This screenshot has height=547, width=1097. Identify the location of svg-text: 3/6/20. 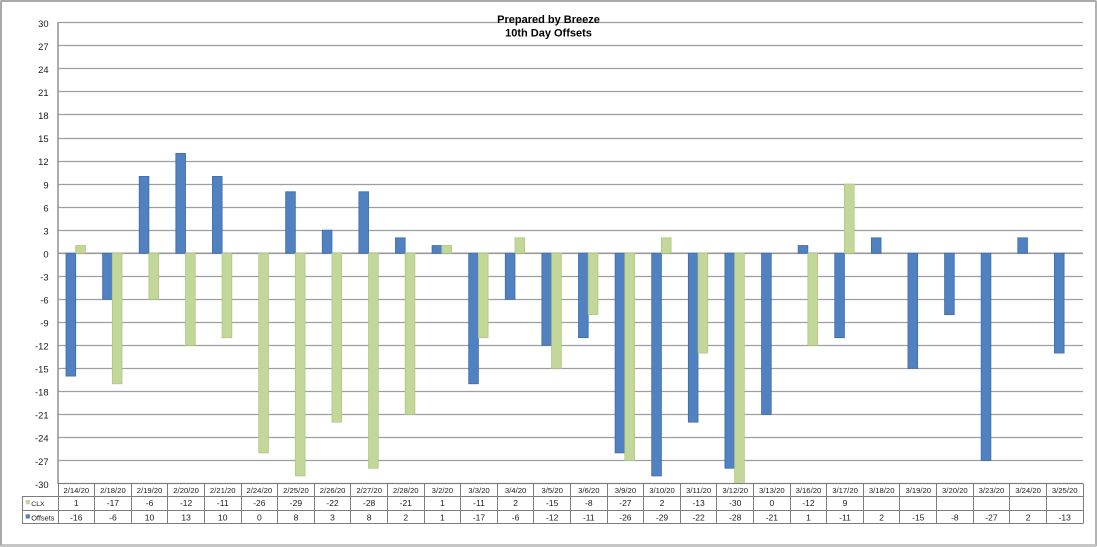
(588, 490).